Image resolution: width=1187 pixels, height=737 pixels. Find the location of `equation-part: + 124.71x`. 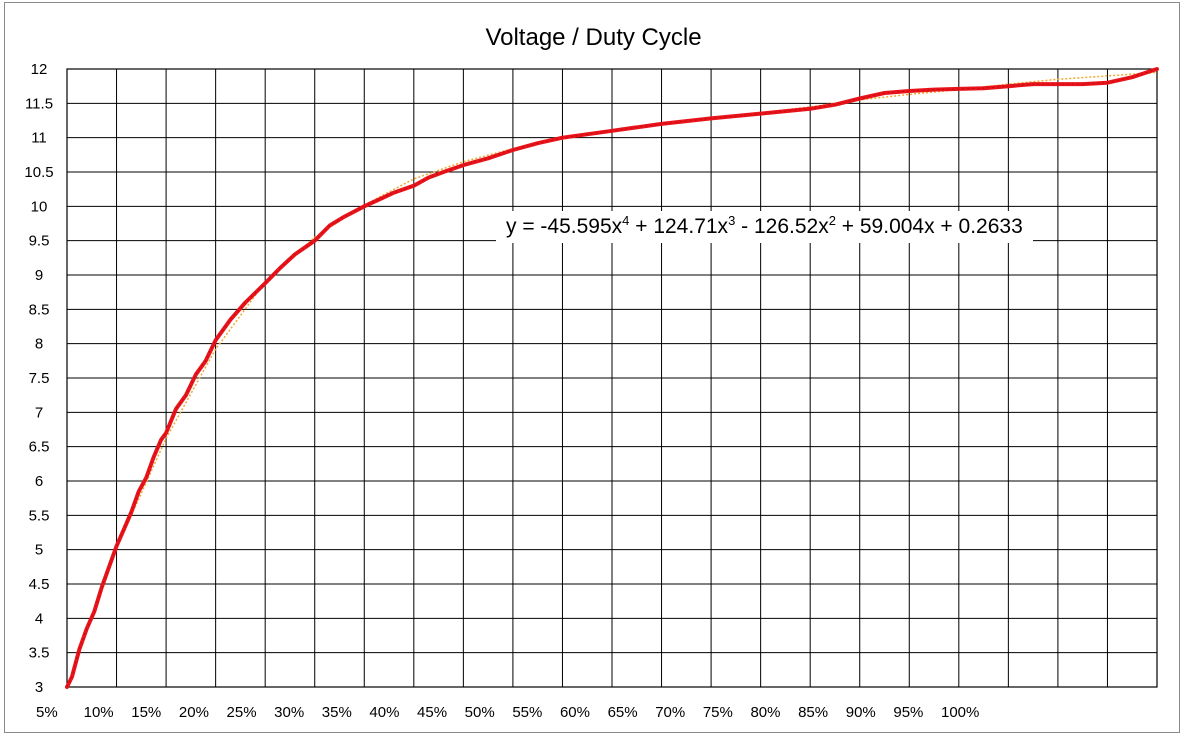

equation-part: + 124.71x is located at coordinates (679, 226).